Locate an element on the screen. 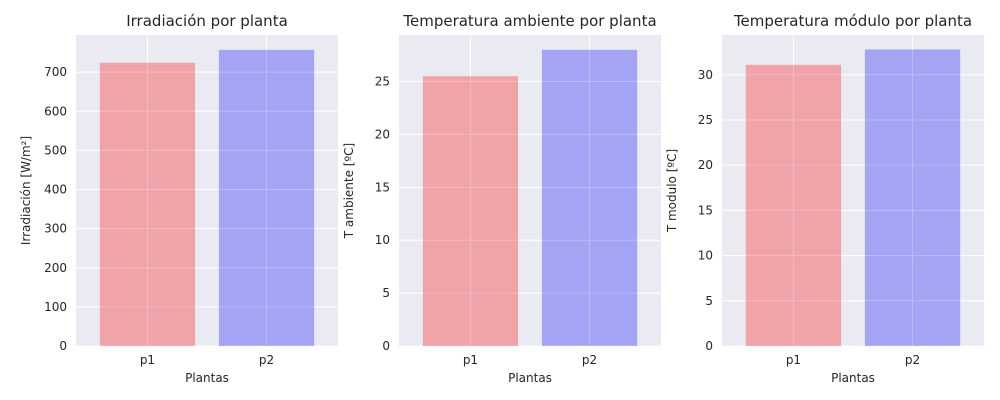 The height and width of the screenshot is (400, 1000). y-axis-label: Irradiación [W/m²] is located at coordinates (26, 190).